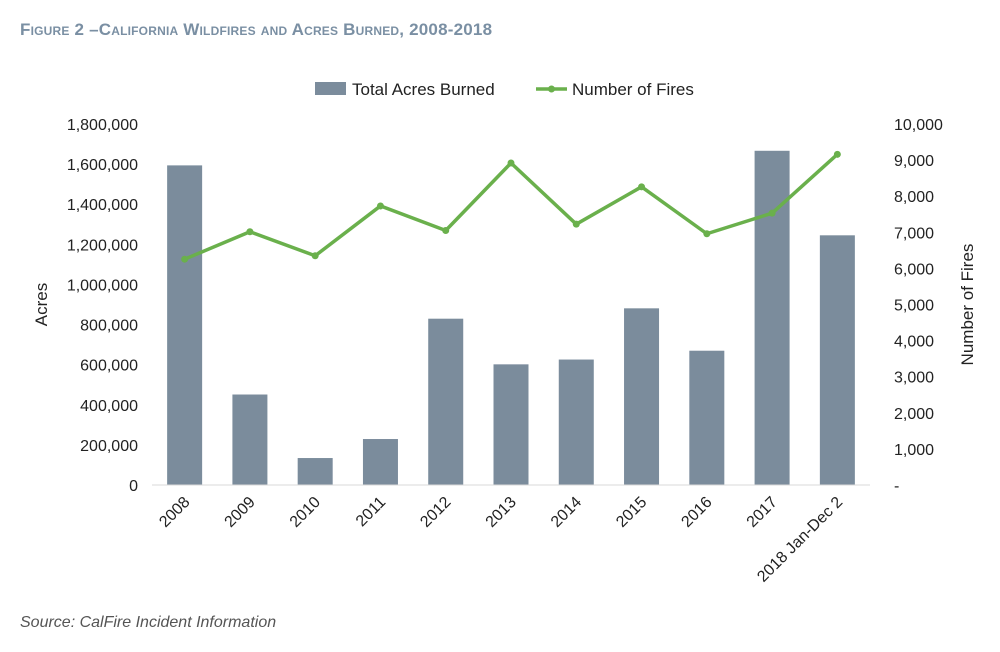 The height and width of the screenshot is (652, 1000). Describe the element at coordinates (148, 622) in the screenshot. I see `chart-source: Source: CalFire Incident Information` at that location.